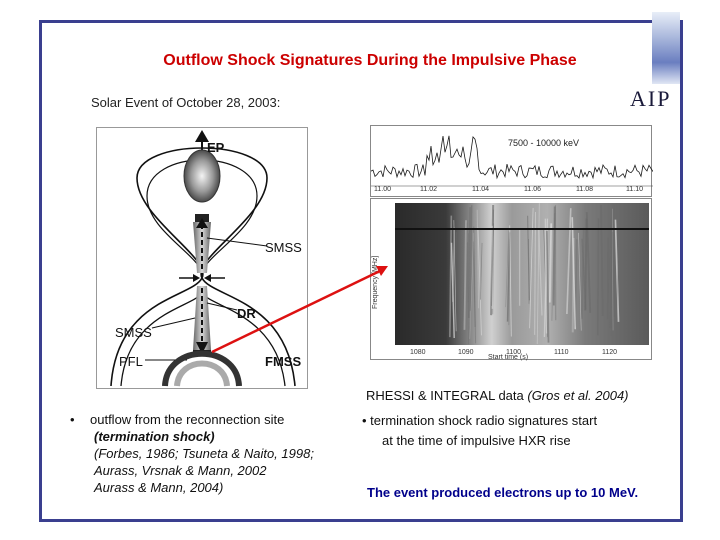  What do you see at coordinates (447, 395) in the screenshot?
I see `caption-main: RHESSI & INTEGRAL data` at bounding box center [447, 395].